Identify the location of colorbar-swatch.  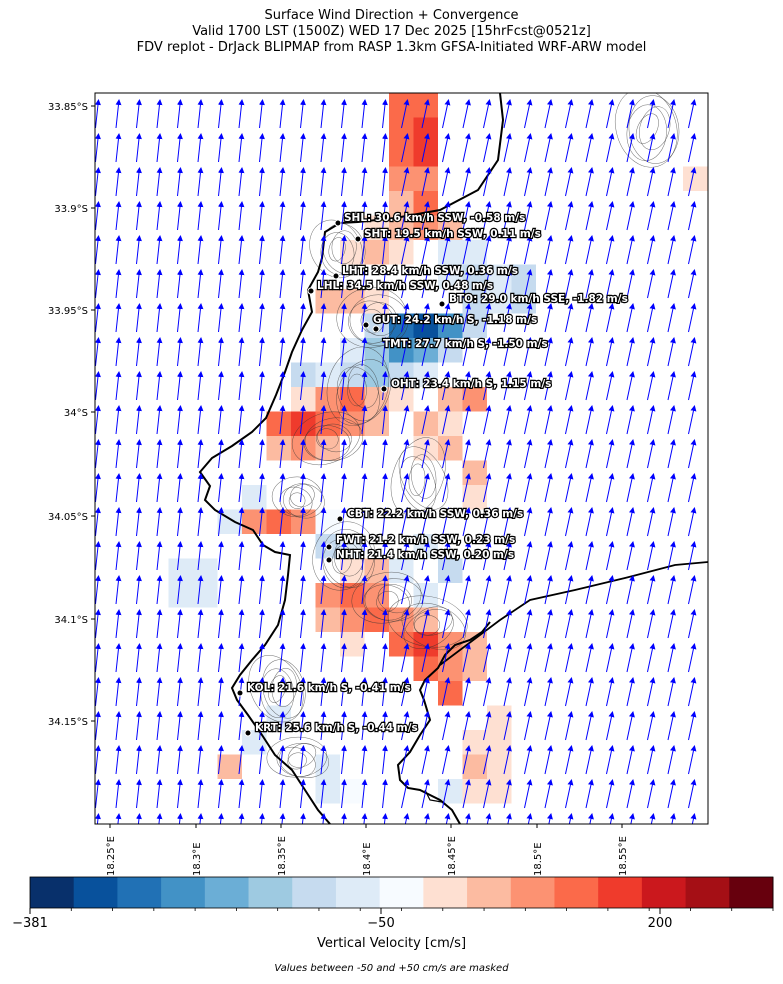
(314, 892).